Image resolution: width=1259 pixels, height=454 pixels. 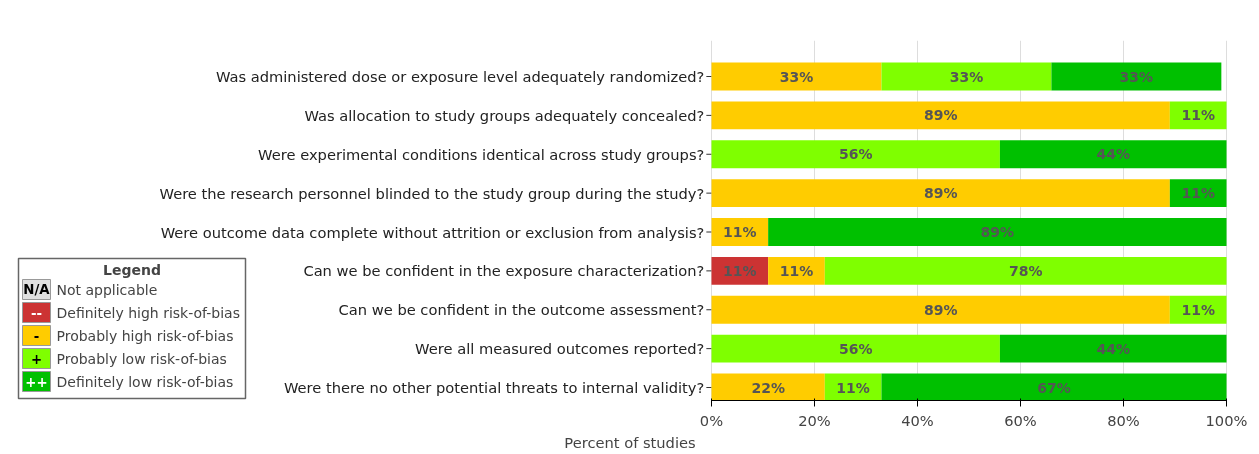 I want to click on y-tick-label: Was administered dose or exposure level adequately randomized?, so click(x=460, y=76).